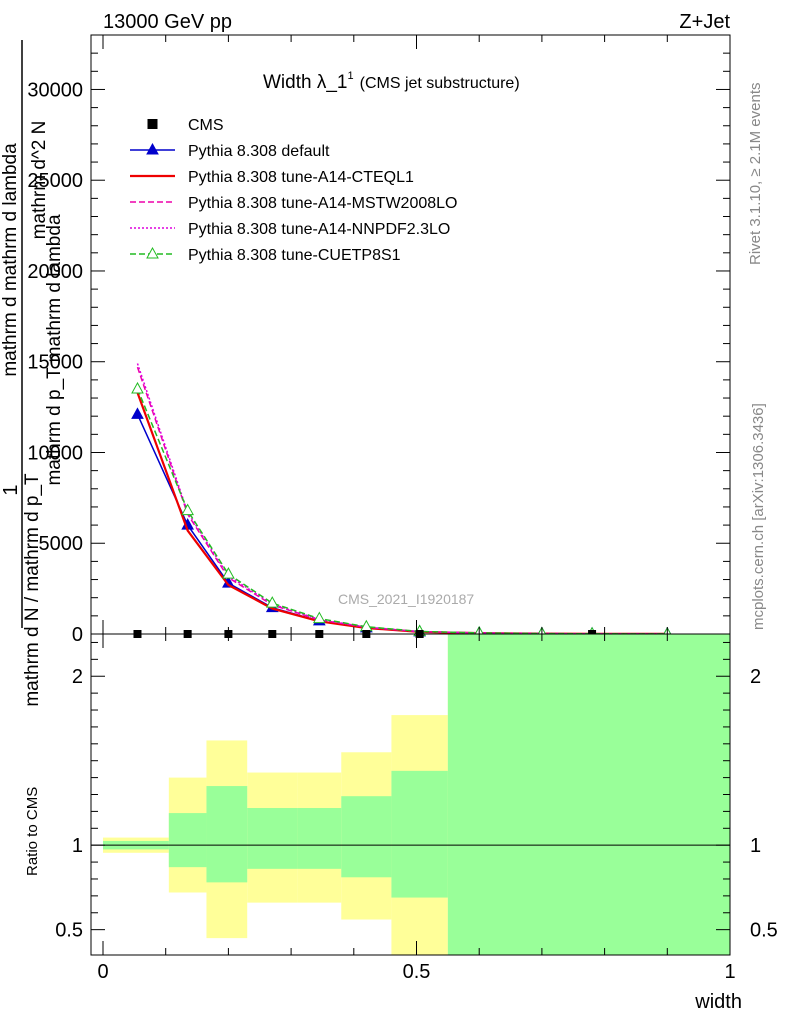 This screenshot has height=1024, width=786. What do you see at coordinates (55, 181) in the screenshot?
I see `y-tick-label: 25000` at bounding box center [55, 181].